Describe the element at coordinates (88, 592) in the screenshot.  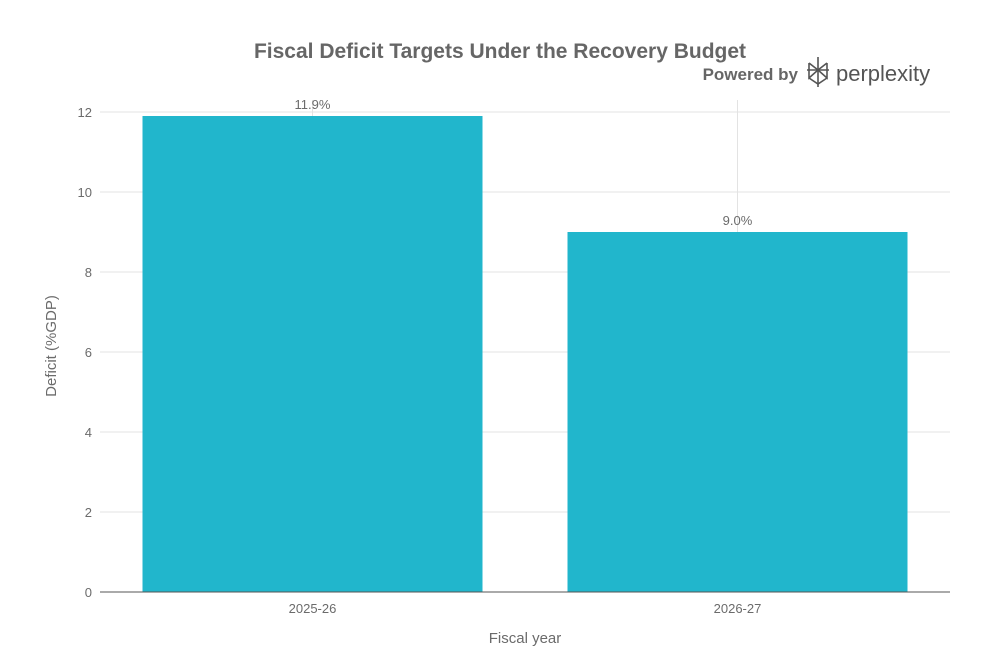
I see `y-tick-label: 0` at that location.